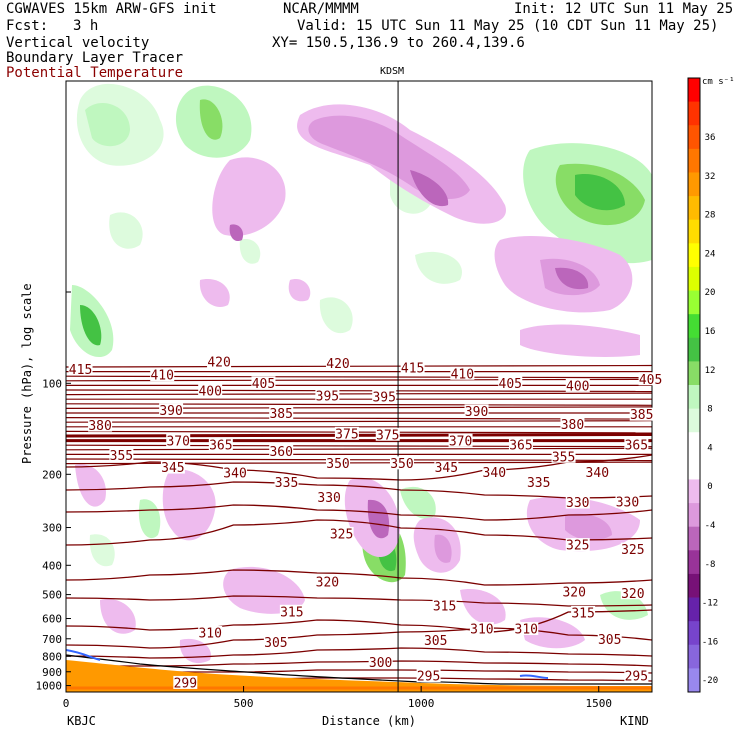  Describe the element at coordinates (52, 656) in the screenshot. I see `y-tick-label: 800` at that location.